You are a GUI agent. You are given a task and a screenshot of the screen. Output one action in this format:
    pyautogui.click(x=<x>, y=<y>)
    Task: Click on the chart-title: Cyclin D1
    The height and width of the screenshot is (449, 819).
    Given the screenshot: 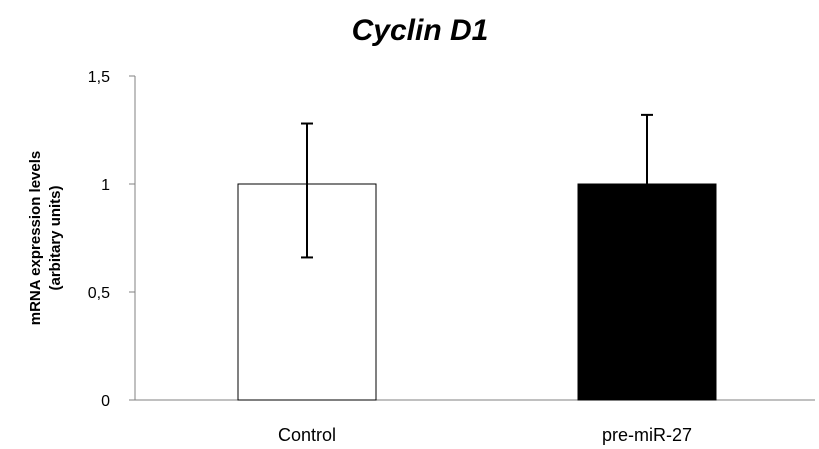 What is the action you would take?
    pyautogui.click(x=420, y=30)
    